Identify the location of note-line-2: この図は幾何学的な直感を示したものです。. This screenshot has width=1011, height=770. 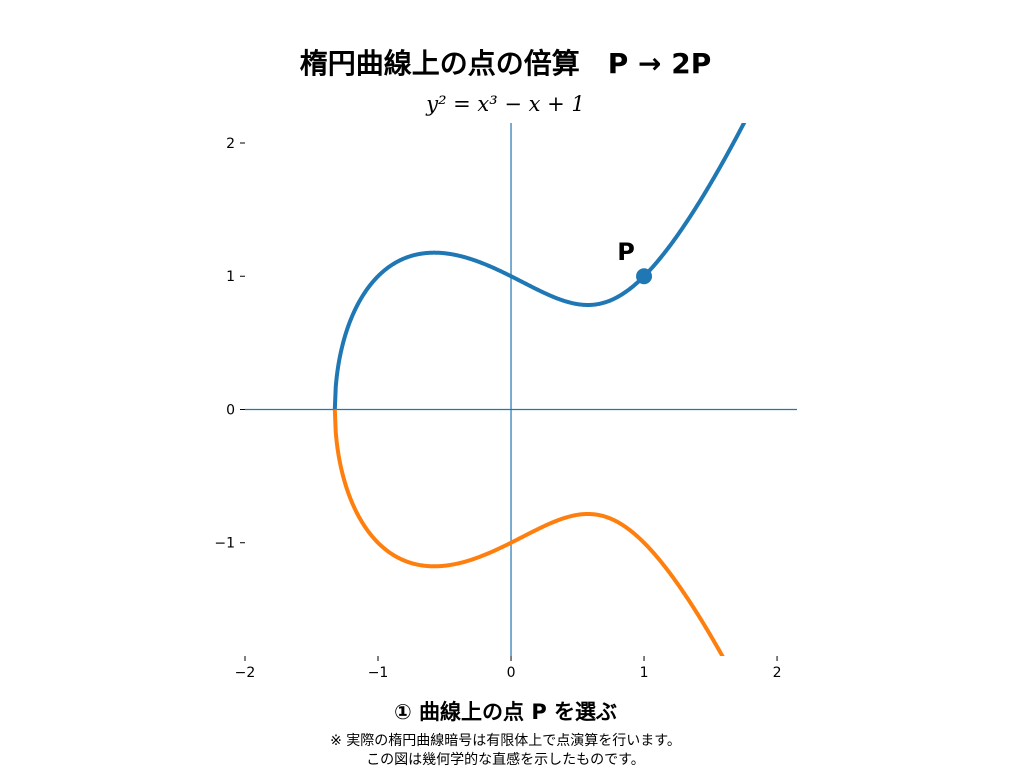
(505, 760).